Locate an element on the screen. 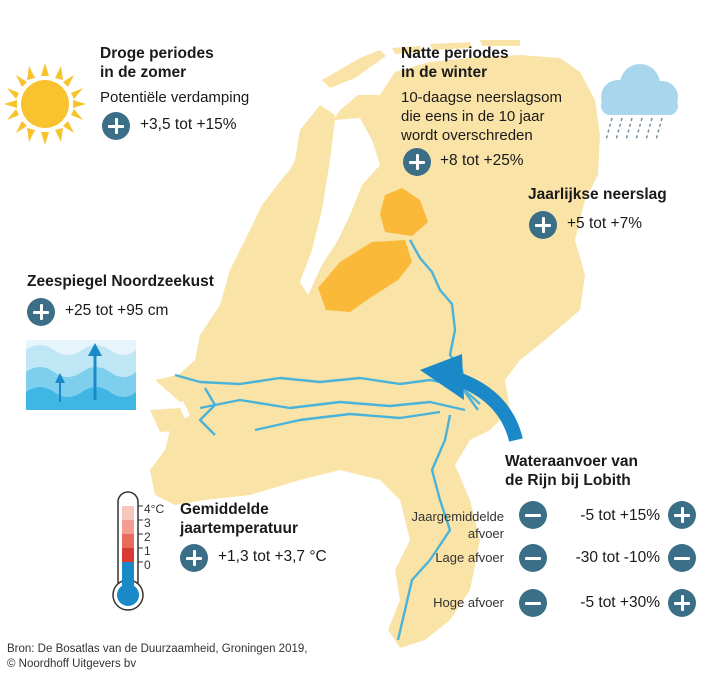 Image resolution: width=705 pixels, height=677 pixels. temp-title-line-1: Gemiddelde is located at coordinates (224, 509).